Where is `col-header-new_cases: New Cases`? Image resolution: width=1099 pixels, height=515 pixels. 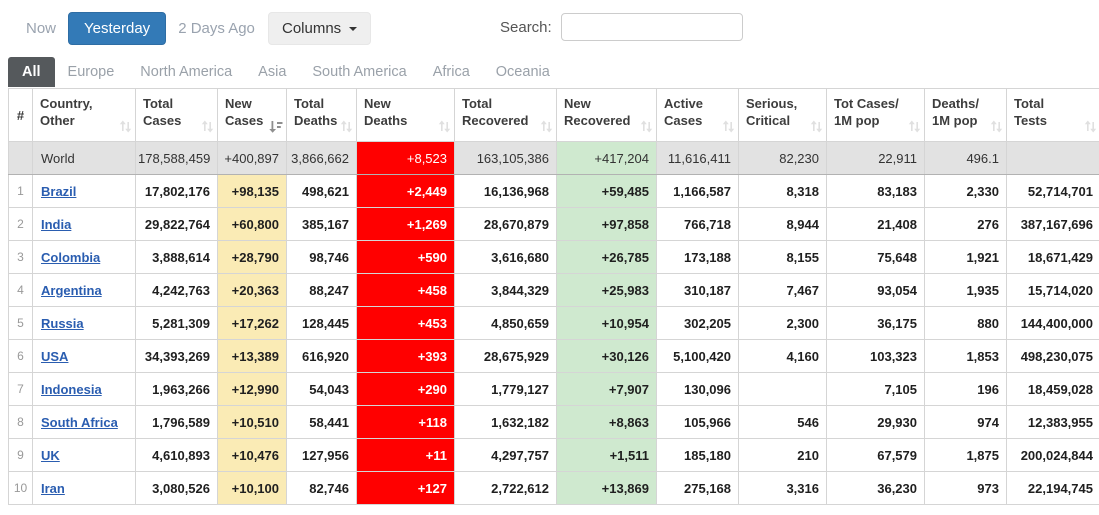 col-header-new_cases: New Cases is located at coordinates (252, 115).